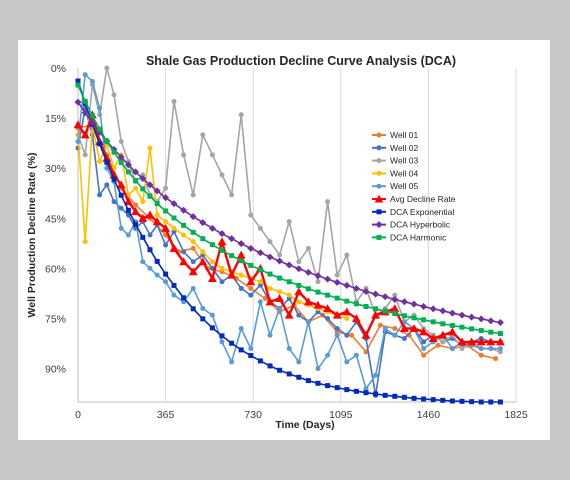 The image size is (570, 480). I want to click on legend-label: Avg Decline Rate, so click(423, 199).